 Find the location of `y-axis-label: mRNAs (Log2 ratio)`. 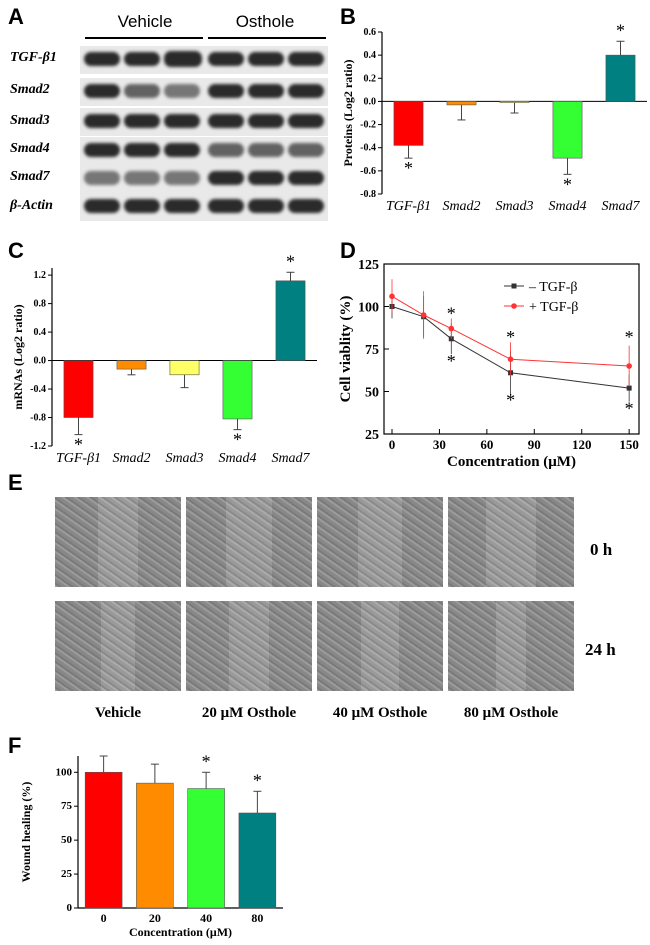

y-axis-label: mRNAs (Log2 ratio) is located at coordinates (18, 356).